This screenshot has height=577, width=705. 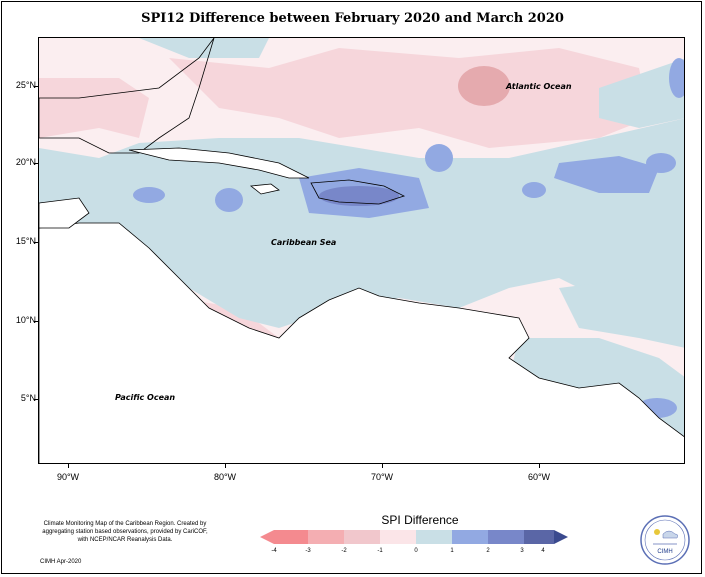 I want to click on lon-label-80w: 80°W, so click(x=225, y=477).